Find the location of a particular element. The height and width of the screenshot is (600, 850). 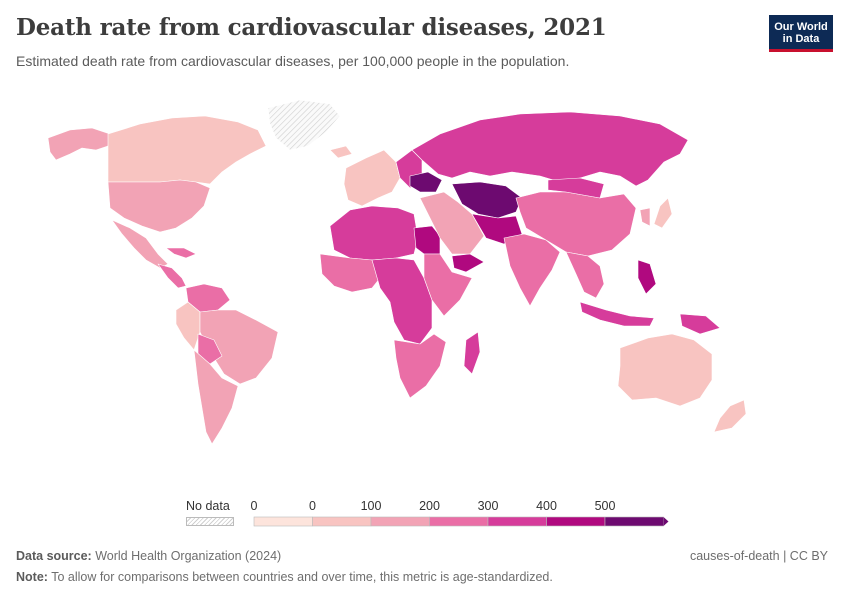

logo-line-1: Our World is located at coordinates (801, 27).